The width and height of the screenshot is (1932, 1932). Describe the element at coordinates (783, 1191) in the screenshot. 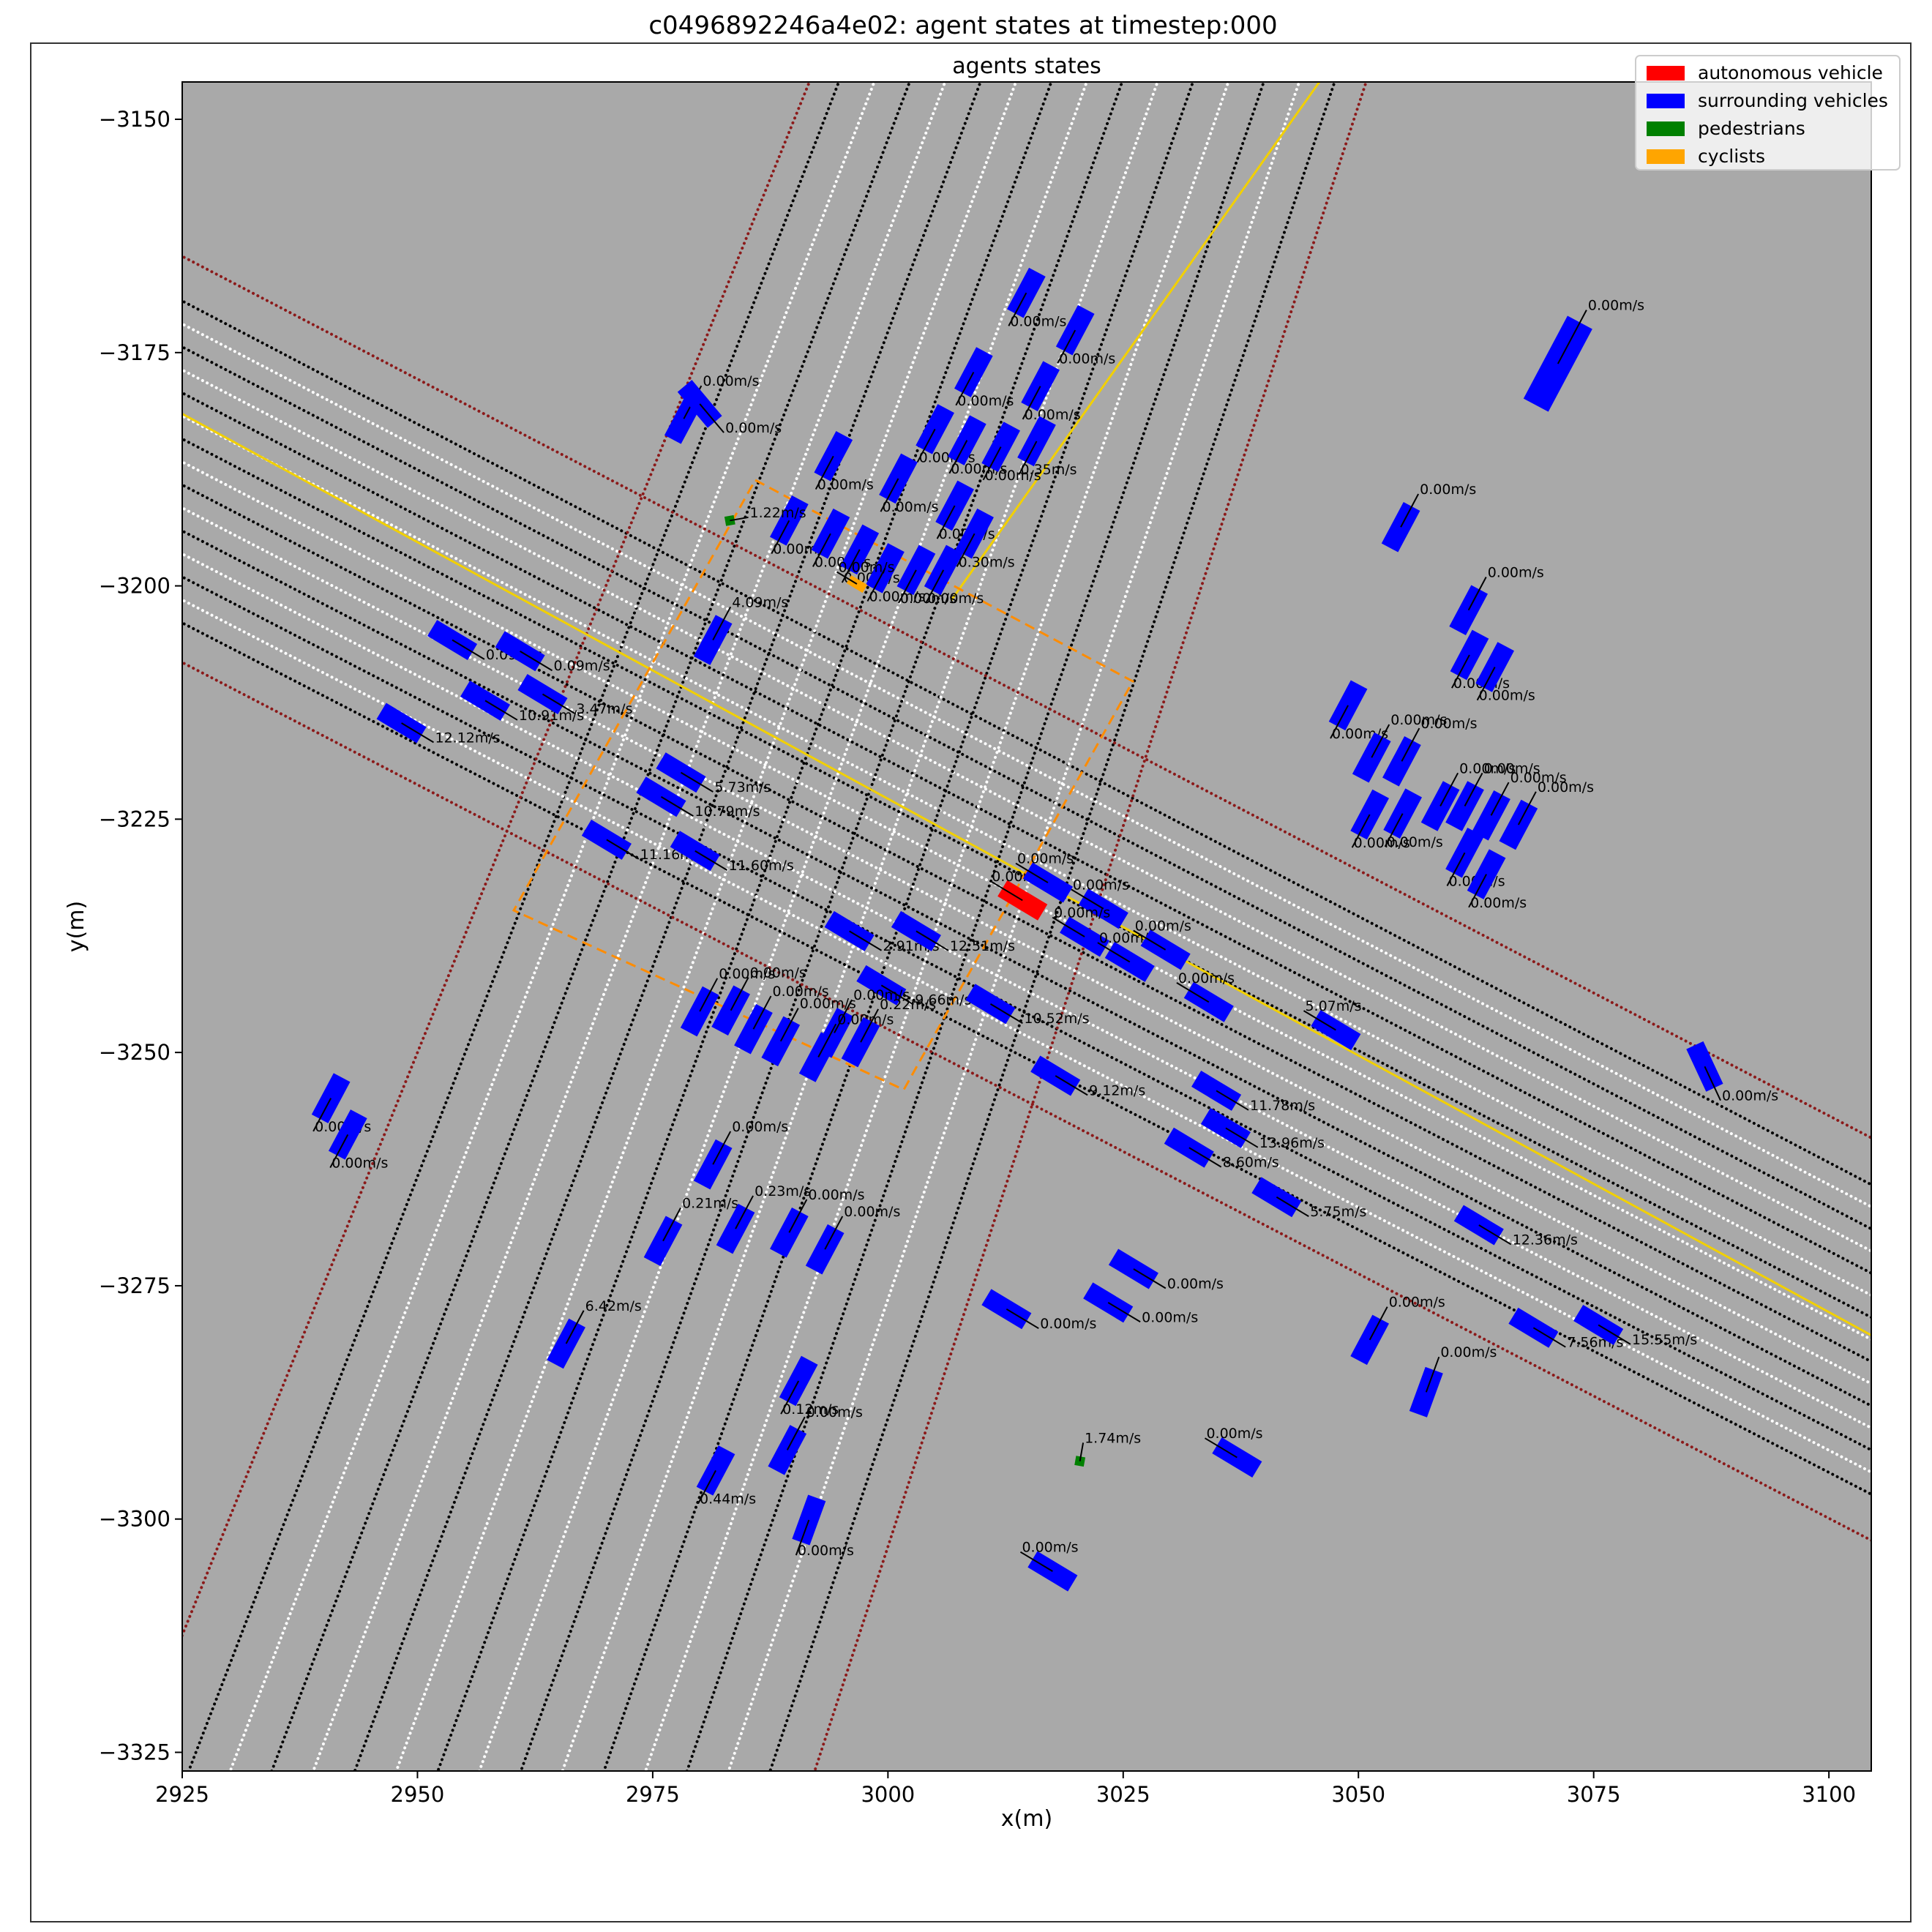

I see `speed-label: 0.23m/s` at that location.